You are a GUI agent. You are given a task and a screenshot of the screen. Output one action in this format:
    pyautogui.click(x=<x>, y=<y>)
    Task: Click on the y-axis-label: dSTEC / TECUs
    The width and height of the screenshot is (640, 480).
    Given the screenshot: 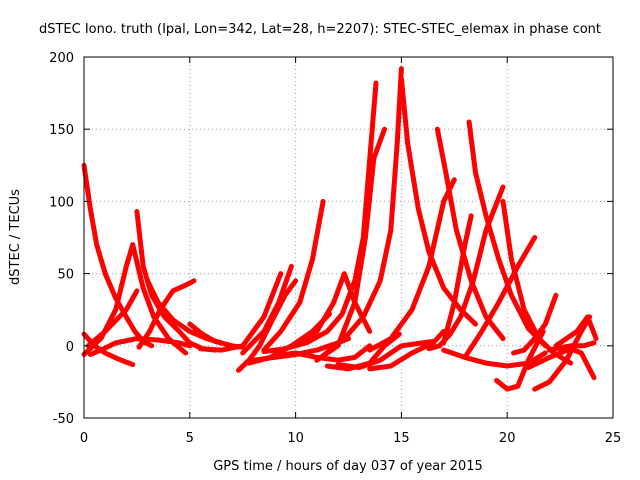 What is the action you would take?
    pyautogui.click(x=15, y=237)
    